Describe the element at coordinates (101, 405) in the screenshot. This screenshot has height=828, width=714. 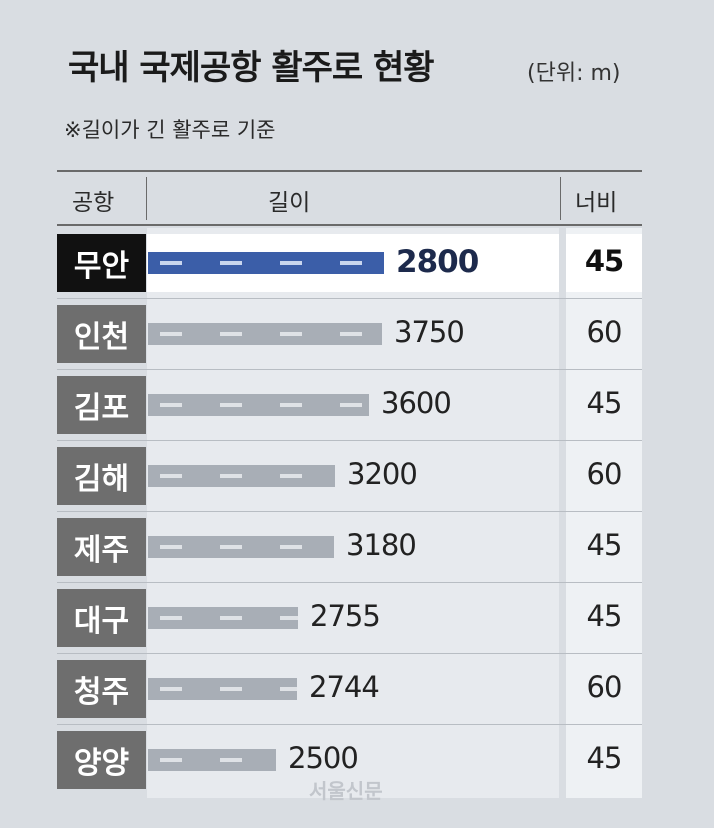
I see `airport-label: 김포` at that location.